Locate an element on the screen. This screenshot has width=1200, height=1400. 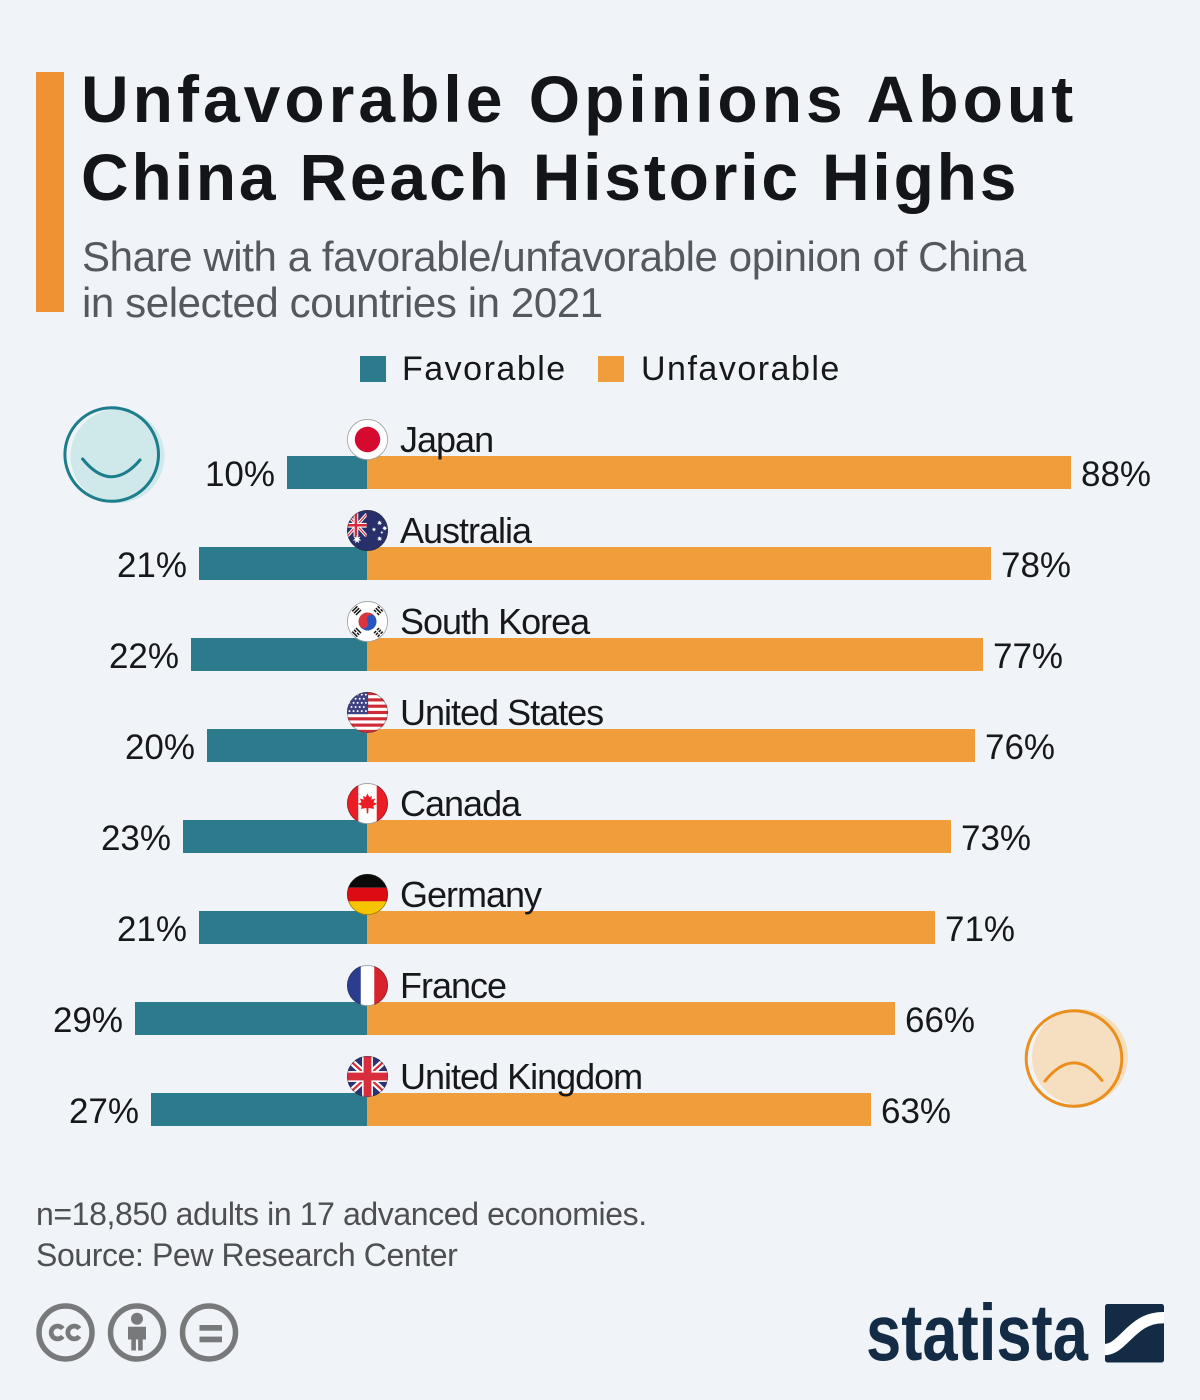
svg-text: statista is located at coordinates (977, 1330).